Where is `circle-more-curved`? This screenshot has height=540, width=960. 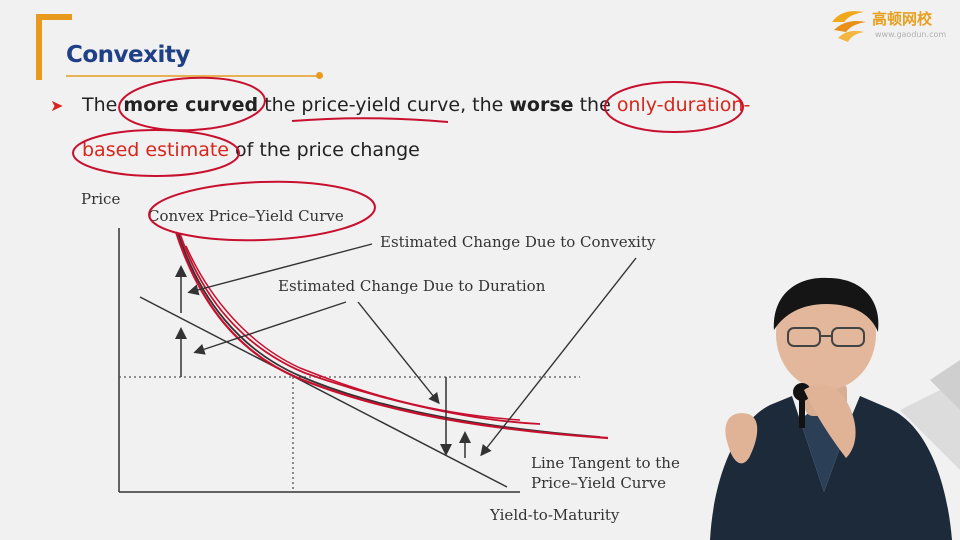
circle-more-curved is located at coordinates (192, 104).